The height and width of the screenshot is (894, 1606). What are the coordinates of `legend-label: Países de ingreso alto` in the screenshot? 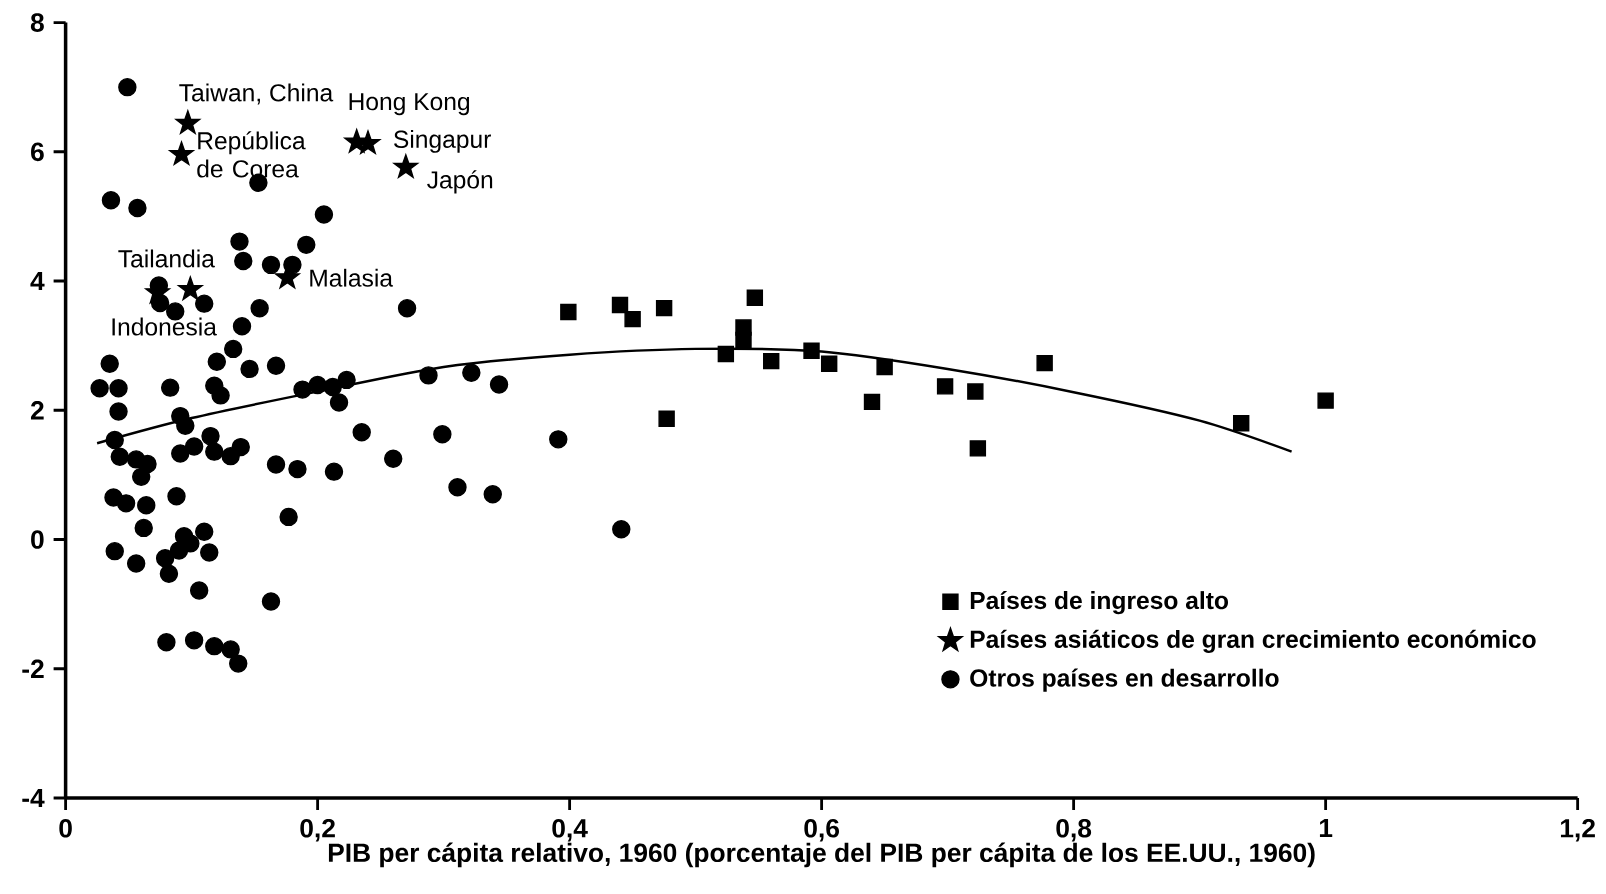 It's located at (1099, 602).